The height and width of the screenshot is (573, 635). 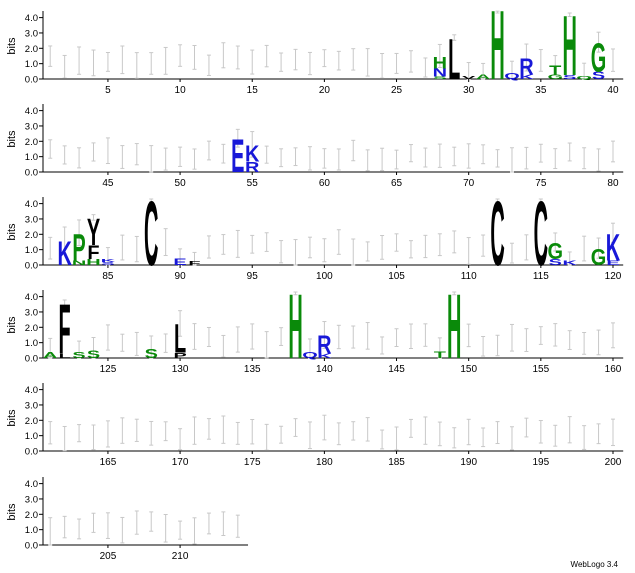 What do you see at coordinates (540, 462) in the screenshot?
I see `x-tick-label: 195` at bounding box center [540, 462].